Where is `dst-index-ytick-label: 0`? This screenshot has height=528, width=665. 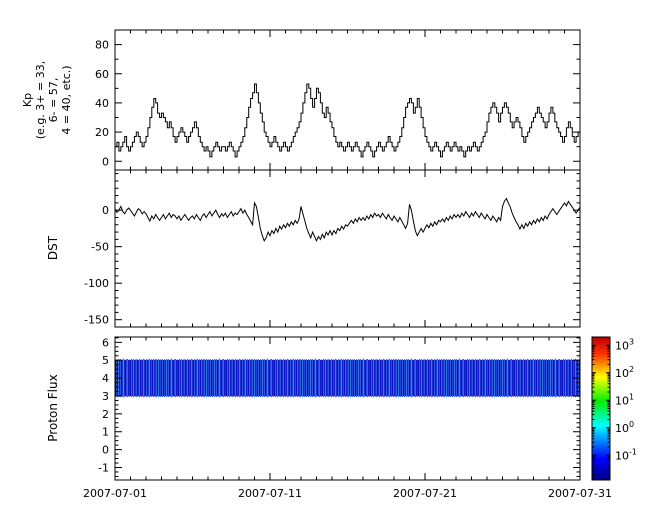 dst-index-ytick-label: 0 is located at coordinates (105, 210).